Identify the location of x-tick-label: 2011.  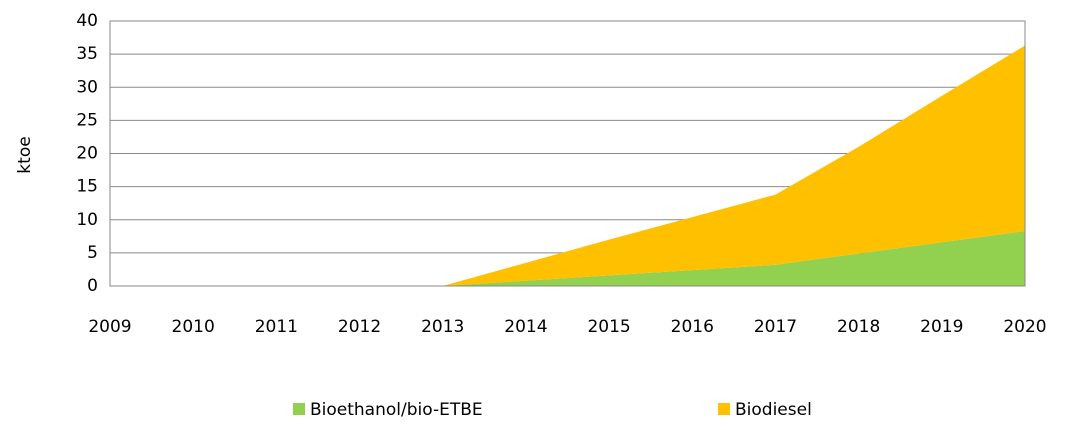
(276, 327).